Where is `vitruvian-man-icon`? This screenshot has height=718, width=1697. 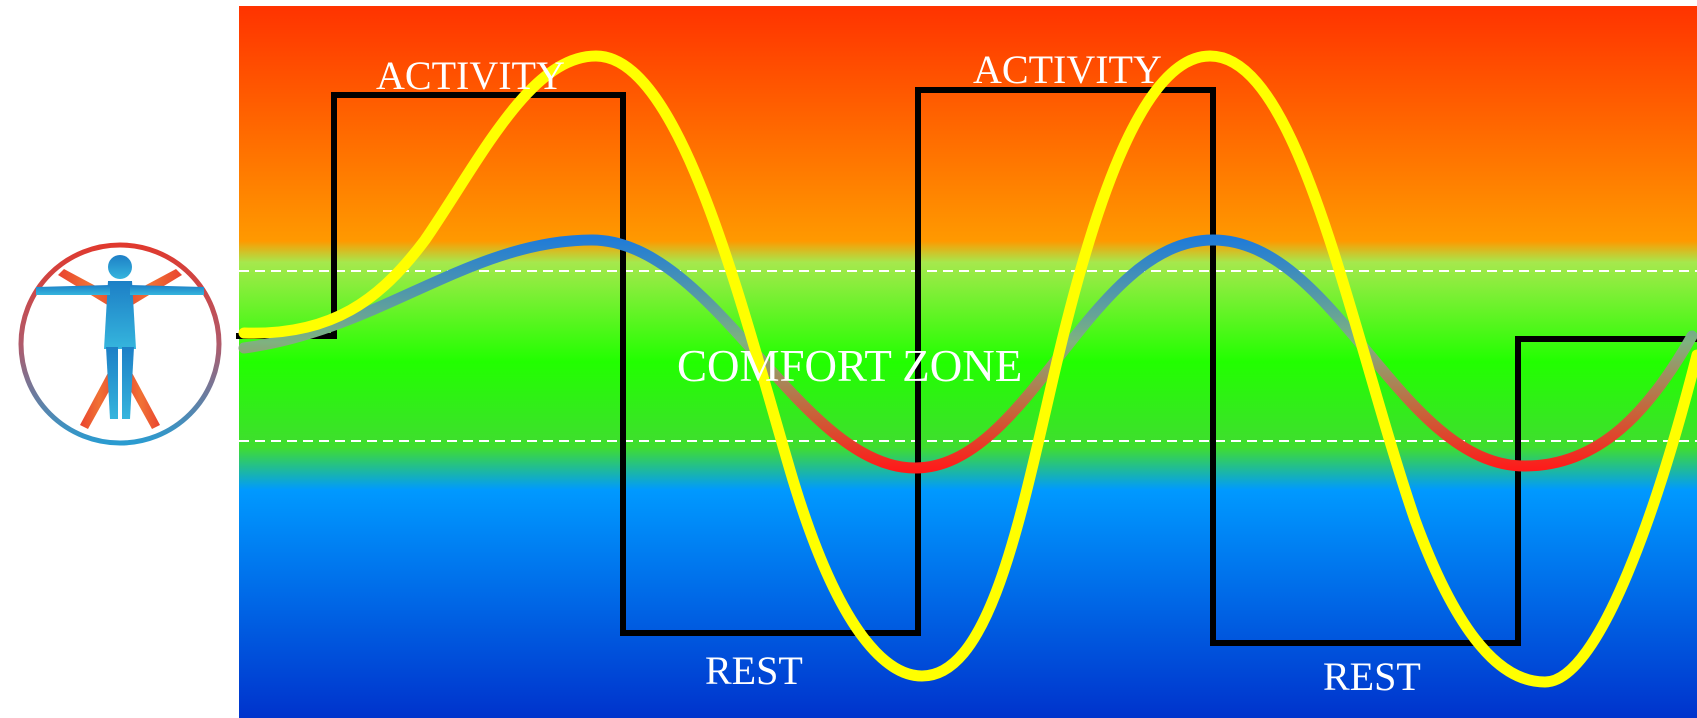 vitruvian-man-icon is located at coordinates (120, 344).